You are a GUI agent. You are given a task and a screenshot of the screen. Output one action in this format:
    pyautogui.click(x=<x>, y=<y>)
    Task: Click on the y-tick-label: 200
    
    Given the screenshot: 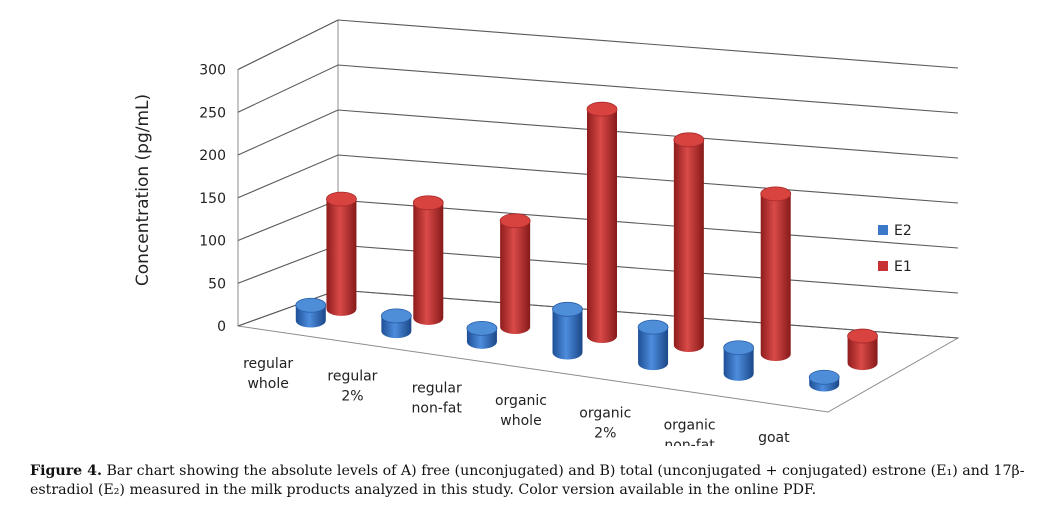 What is the action you would take?
    pyautogui.click(x=212, y=156)
    